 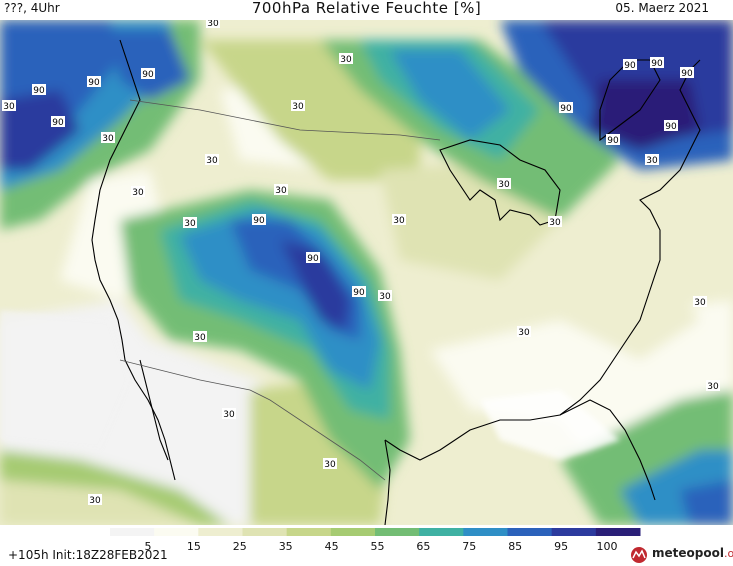 I want to click on legend-tick-label: 95, so click(x=561, y=545).